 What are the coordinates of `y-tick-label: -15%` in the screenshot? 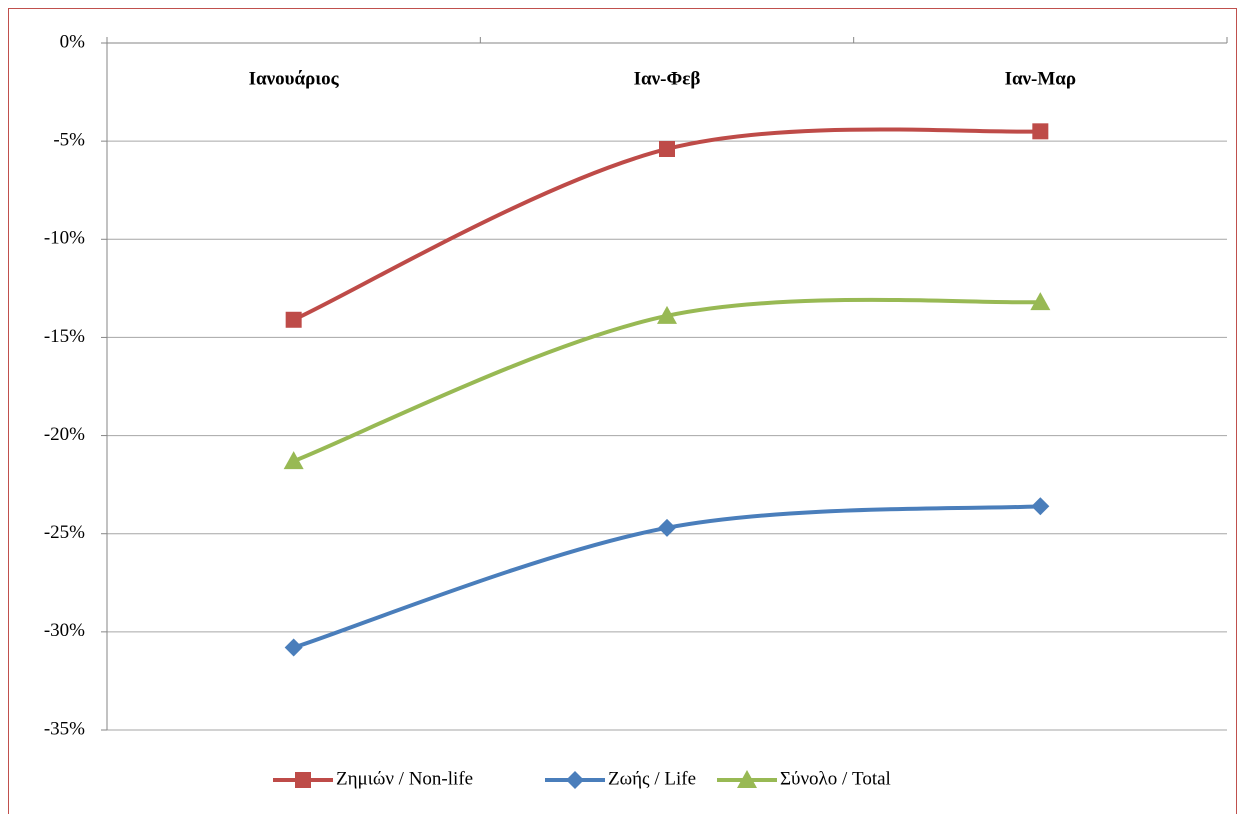 It's located at (64, 336).